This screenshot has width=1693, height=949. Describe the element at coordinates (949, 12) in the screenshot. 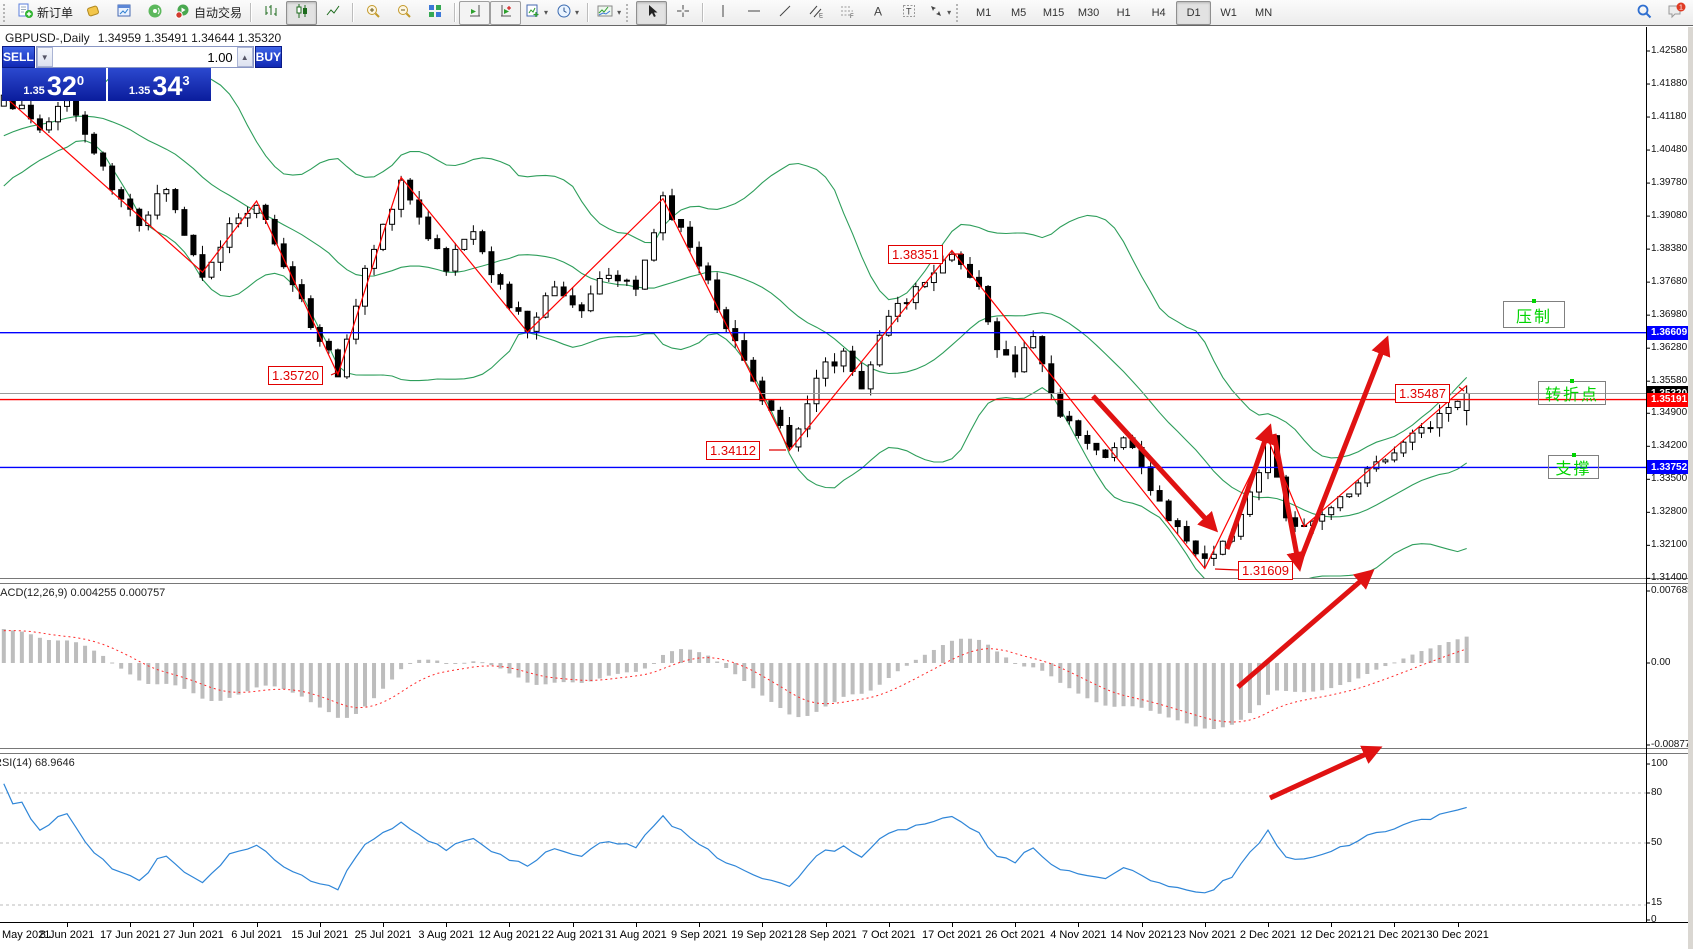

I see `chevron-down-icon: ▾` at that location.